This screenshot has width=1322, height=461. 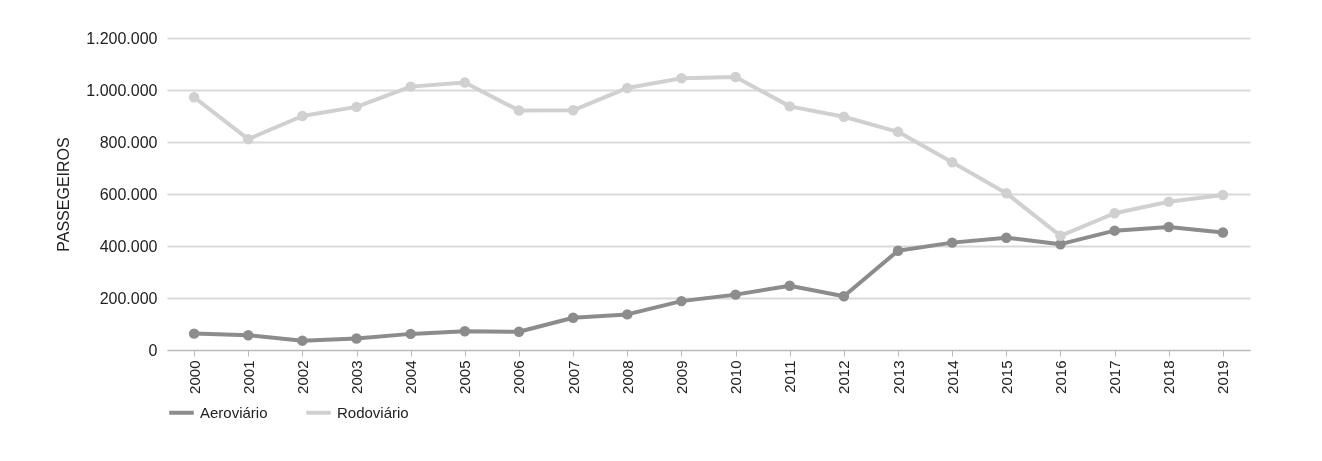 I want to click on x-tick-label: 2009, so click(x=681, y=377).